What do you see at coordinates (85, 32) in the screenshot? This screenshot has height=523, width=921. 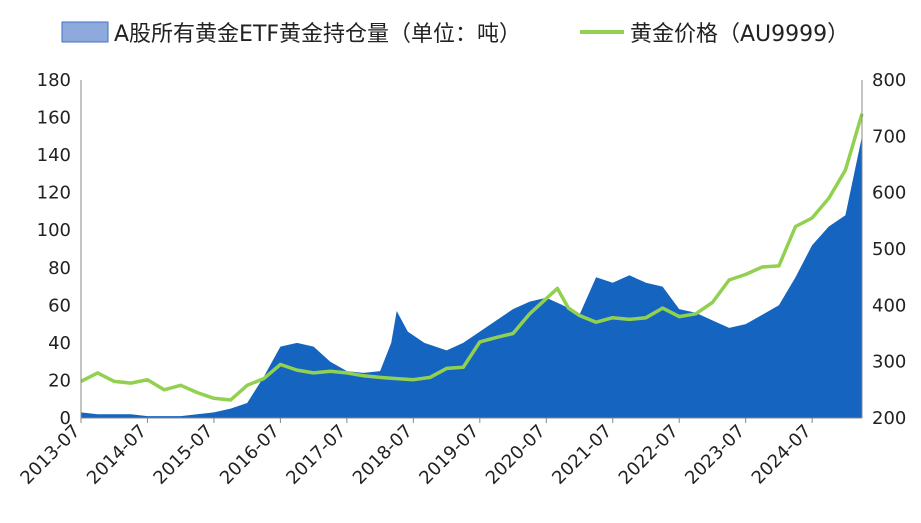 I see `legend-swatch-holdings` at bounding box center [85, 32].